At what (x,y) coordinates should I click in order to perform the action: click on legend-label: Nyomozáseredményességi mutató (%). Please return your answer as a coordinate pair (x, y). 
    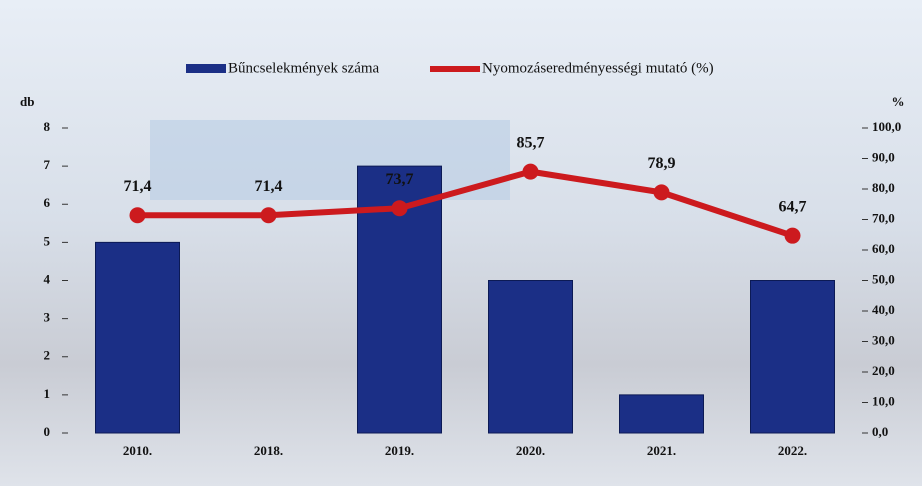
    Looking at the image, I should click on (598, 68).